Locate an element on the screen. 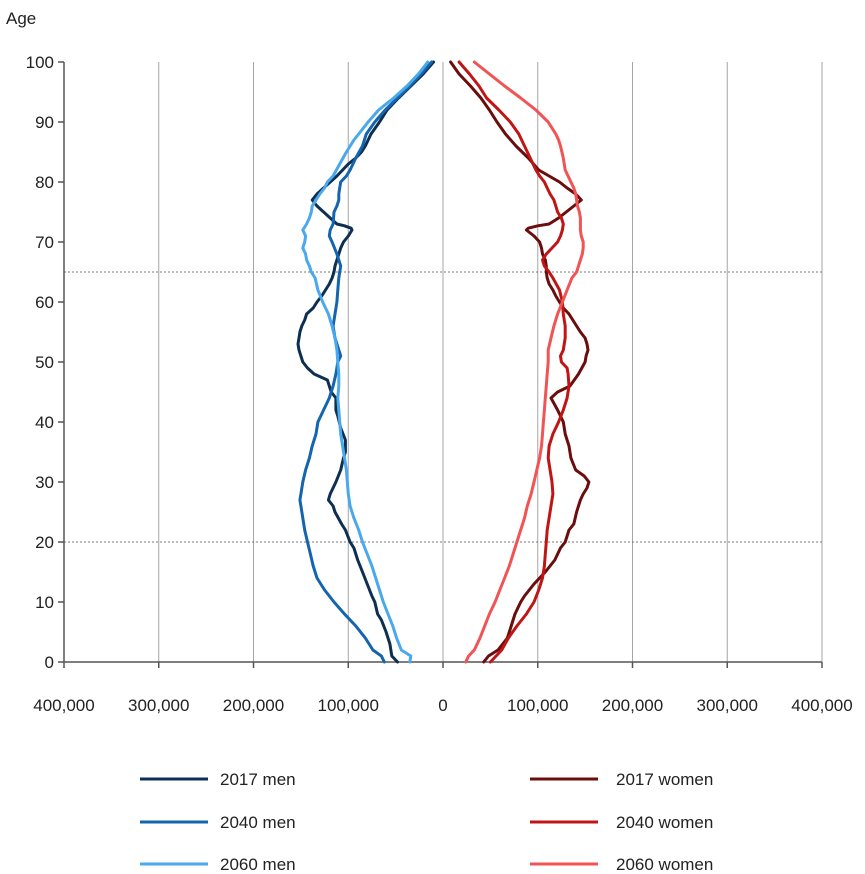 The height and width of the screenshot is (874, 865). y-tick-label: 20 is located at coordinates (44, 542).